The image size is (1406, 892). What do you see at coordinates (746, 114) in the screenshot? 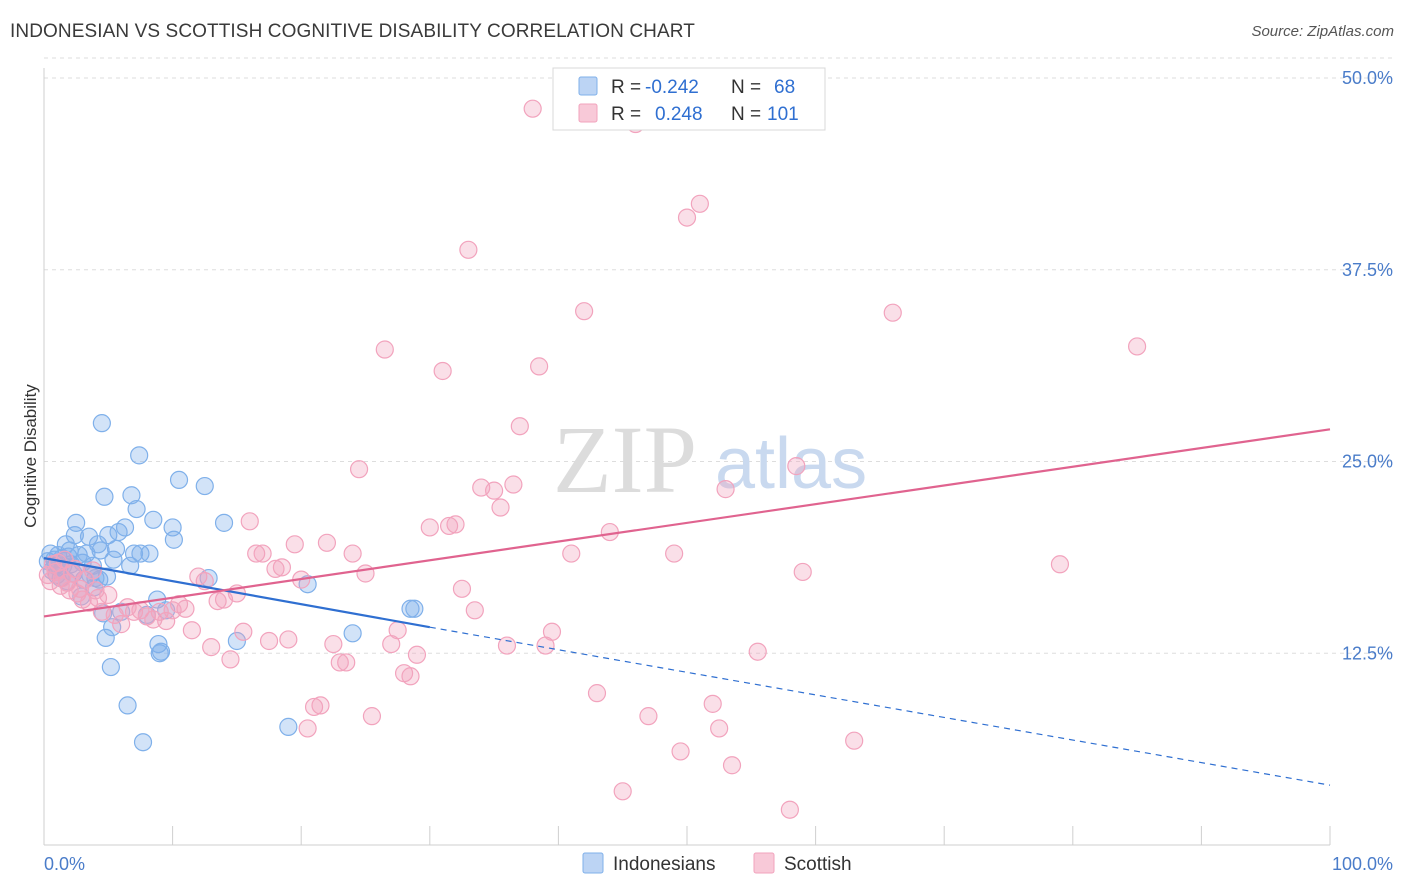
I see `legend-n-label-2: N =` at bounding box center [746, 114].